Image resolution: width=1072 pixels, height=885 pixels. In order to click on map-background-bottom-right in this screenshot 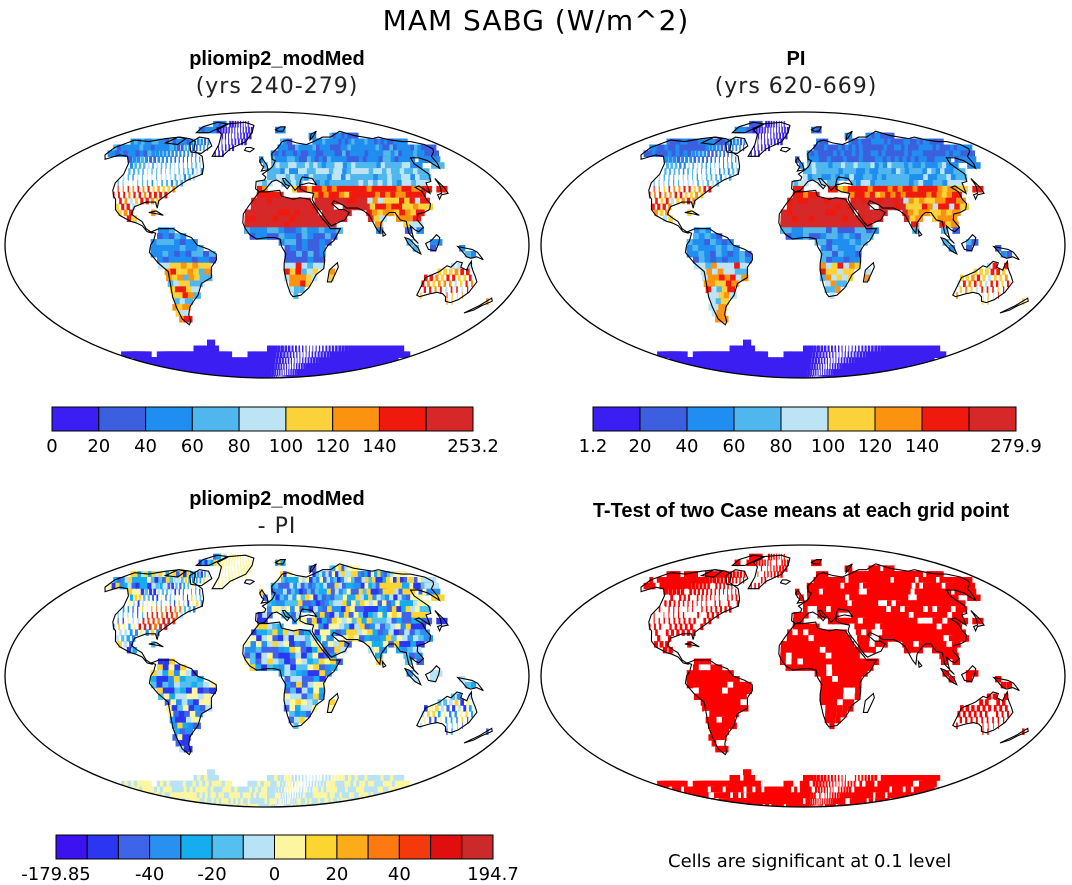, I will do `click(803, 676)`.